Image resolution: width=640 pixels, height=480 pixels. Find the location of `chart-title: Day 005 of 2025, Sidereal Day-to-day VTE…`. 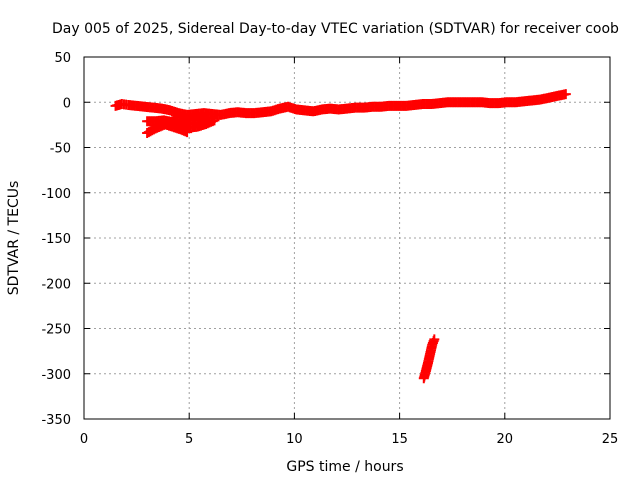

chart-title: Day 005 of 2025, Sidereal Day-to-day VTE… is located at coordinates (335, 29).